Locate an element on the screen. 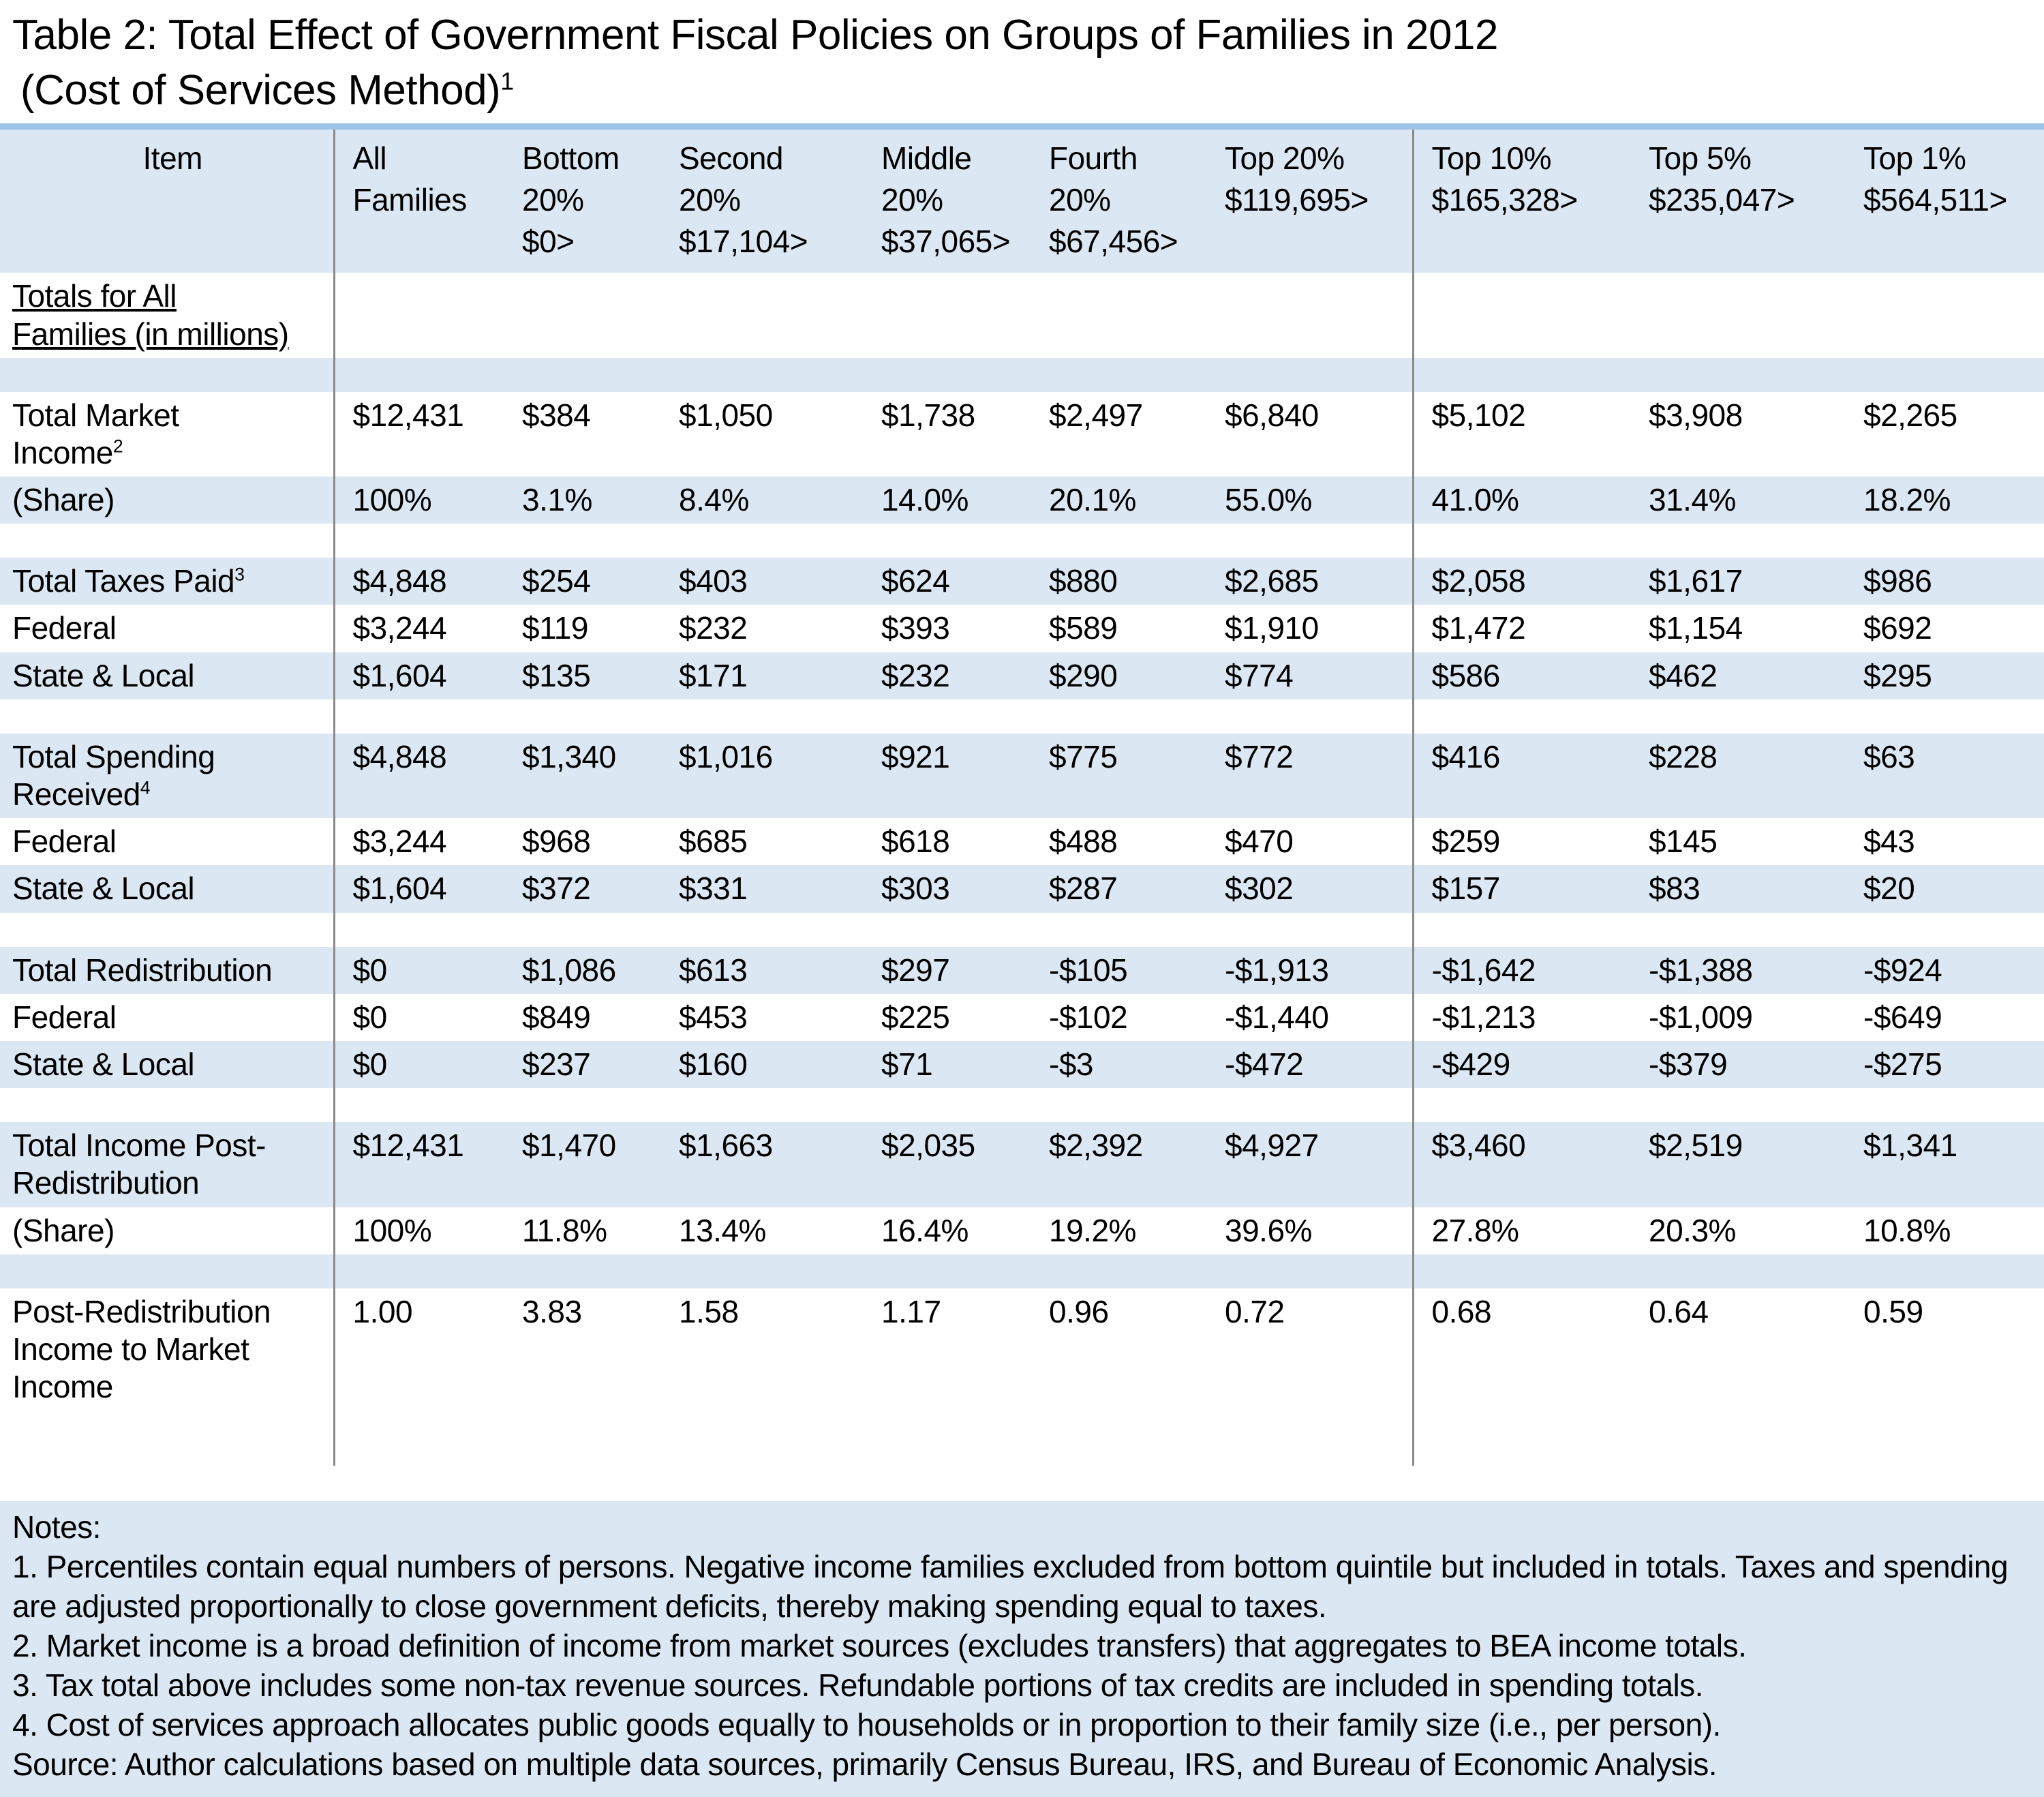 This screenshot has height=1797, width=2044. table-cell: $232 is located at coordinates (915, 675).